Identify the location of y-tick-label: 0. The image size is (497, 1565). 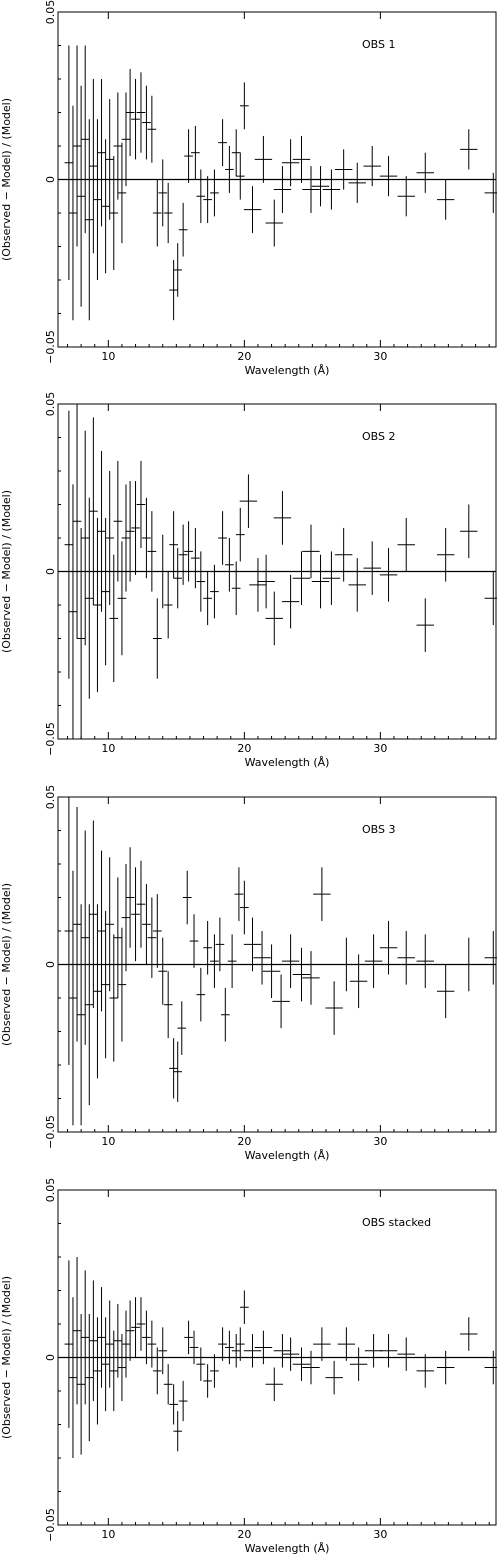
(50, 1357).